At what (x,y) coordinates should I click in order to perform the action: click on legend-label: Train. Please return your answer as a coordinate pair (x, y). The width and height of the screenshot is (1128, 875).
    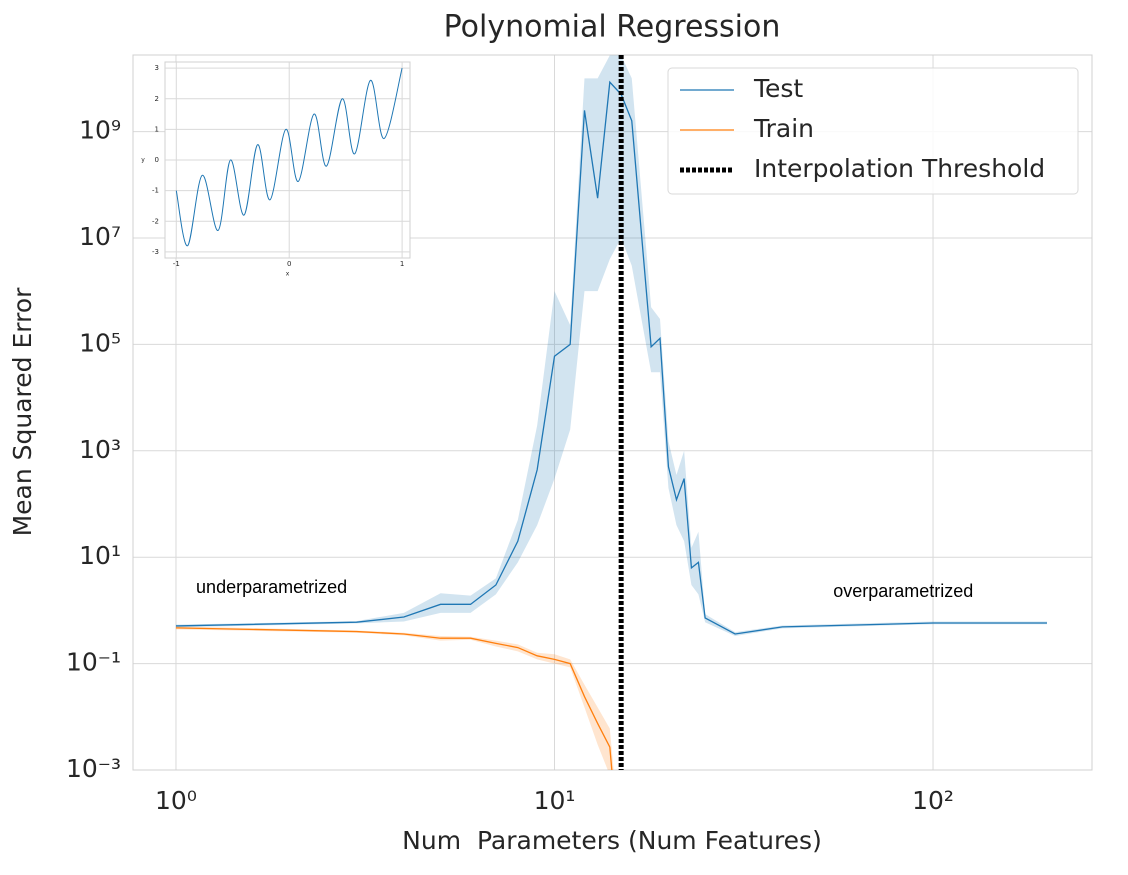
    Looking at the image, I should click on (783, 128).